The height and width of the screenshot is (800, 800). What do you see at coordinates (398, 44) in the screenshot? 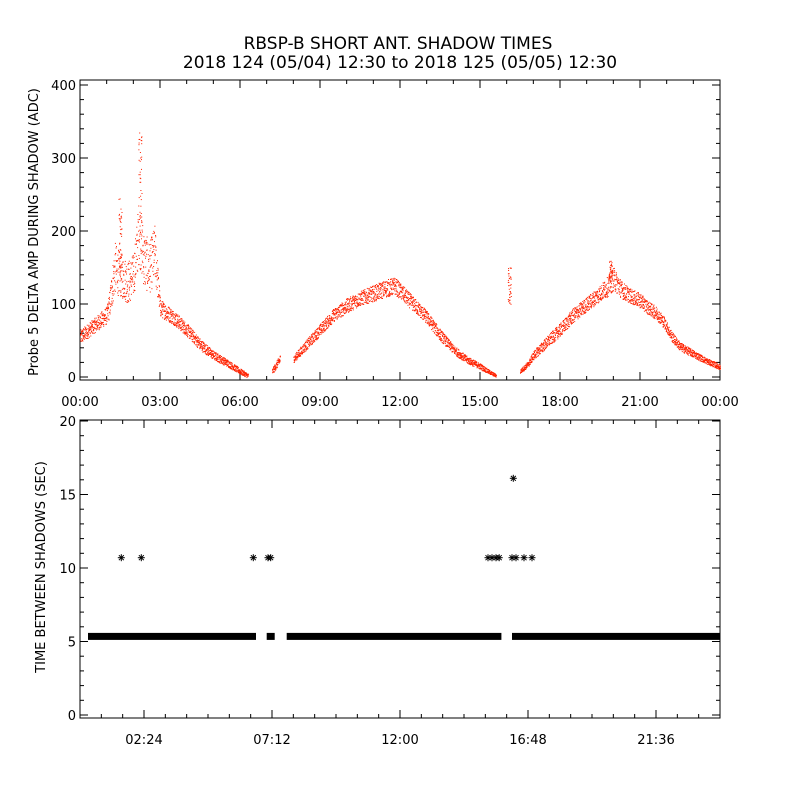
I see `chart-title-line1: RBSP-B SHORT ANT. SHADOW TIMES` at bounding box center [398, 44].